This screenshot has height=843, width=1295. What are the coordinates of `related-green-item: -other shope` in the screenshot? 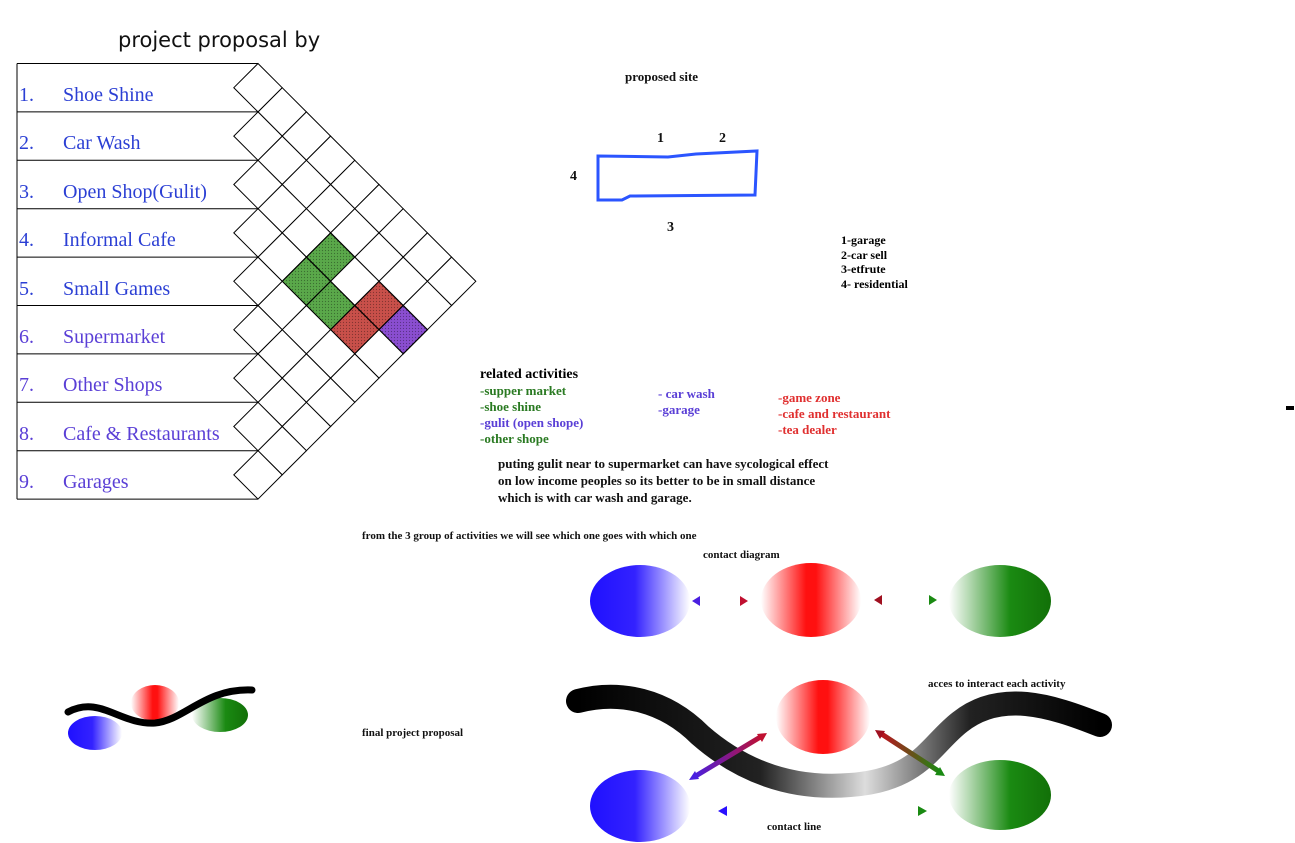 It's located at (514, 438).